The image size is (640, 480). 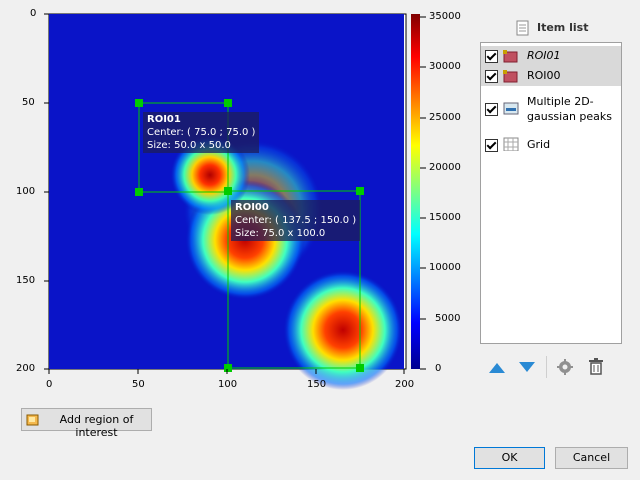 I want to click on y-tick-label: 150, so click(x=26, y=280).